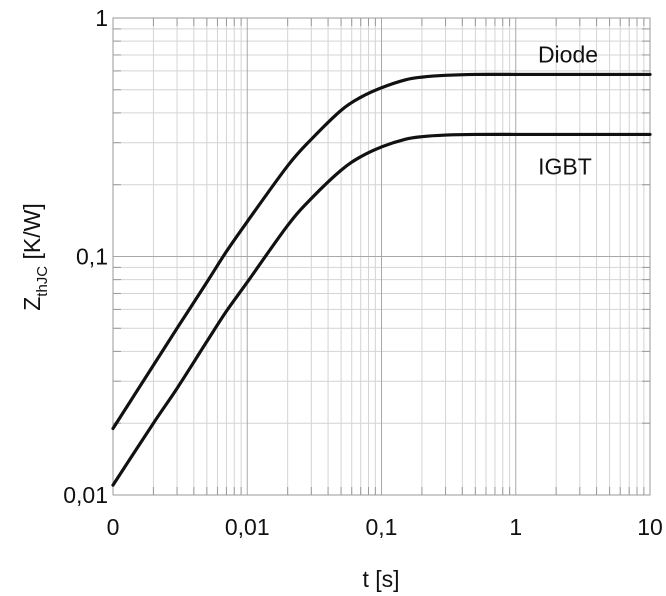  What do you see at coordinates (568, 110) in the screenshot?
I see `series-labels: Diode IGBT` at bounding box center [568, 110].